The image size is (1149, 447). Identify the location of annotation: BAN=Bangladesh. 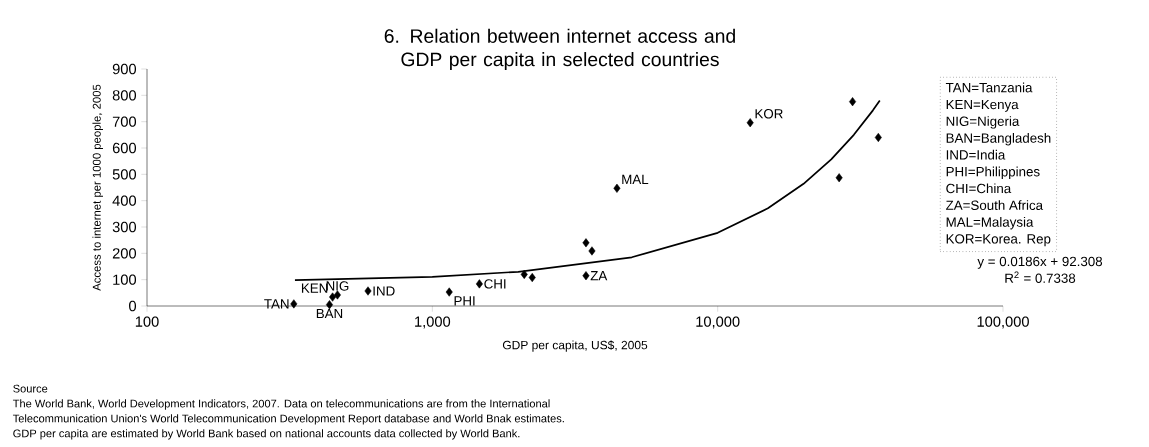
(998, 139).